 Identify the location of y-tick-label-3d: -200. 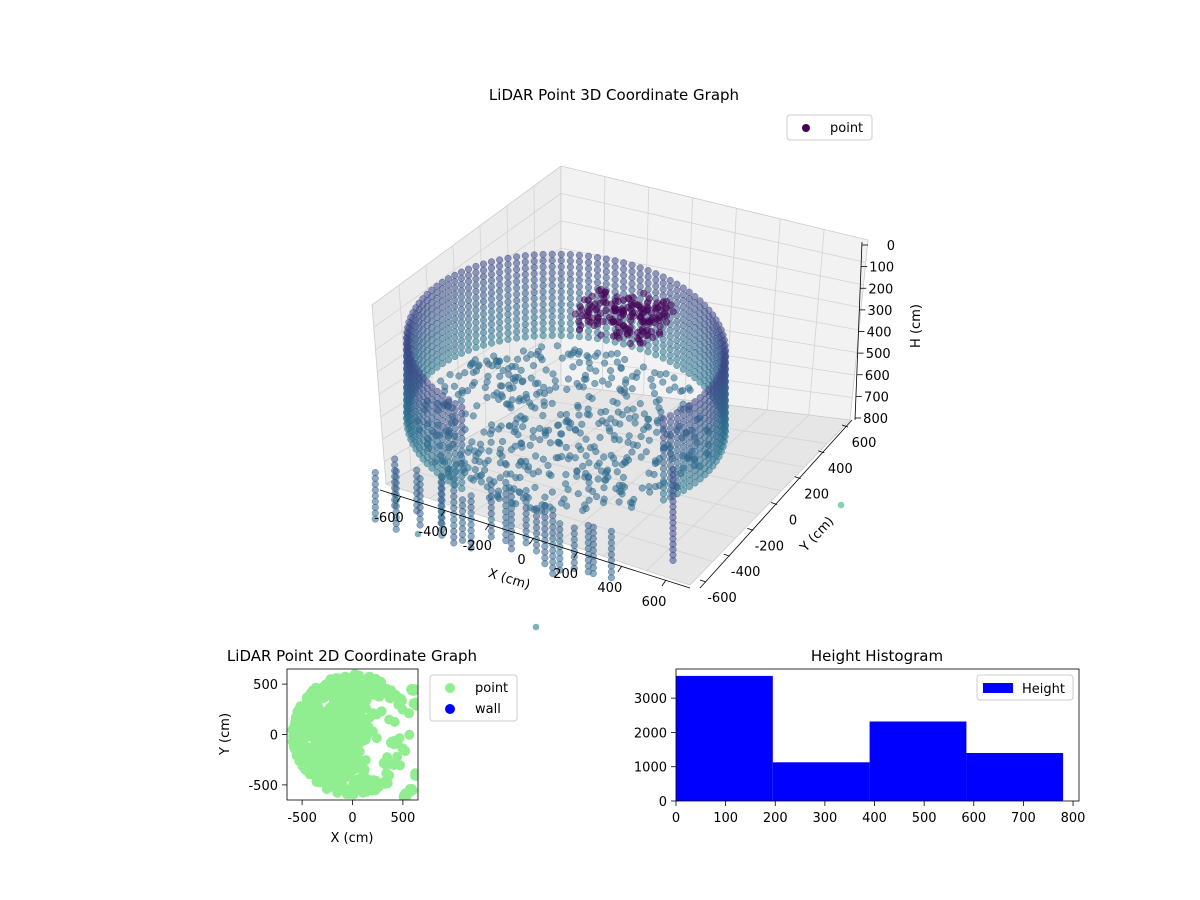
(770, 546).